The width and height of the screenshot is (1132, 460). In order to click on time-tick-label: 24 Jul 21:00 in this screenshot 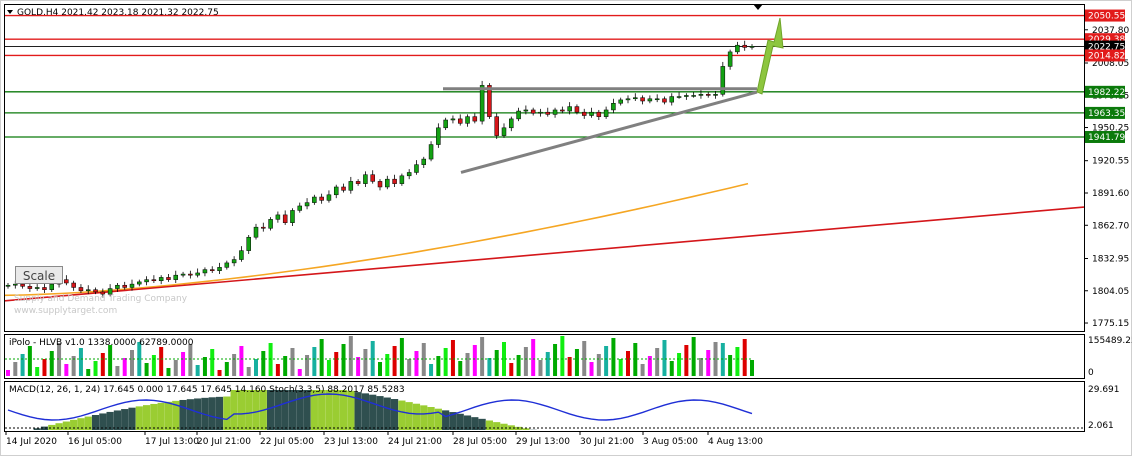, I will do `click(415, 442)`.